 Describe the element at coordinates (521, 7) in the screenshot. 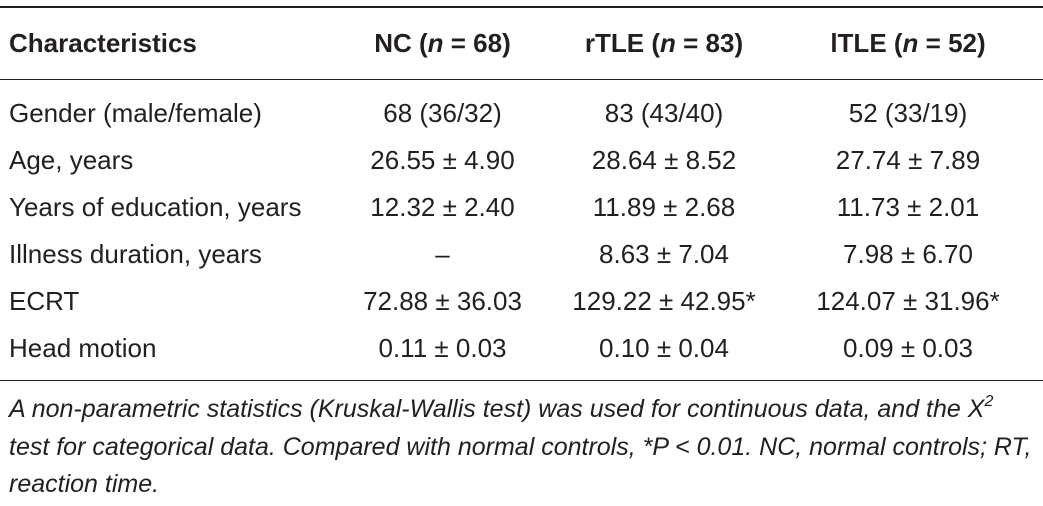

I see `table-top-rule` at that location.